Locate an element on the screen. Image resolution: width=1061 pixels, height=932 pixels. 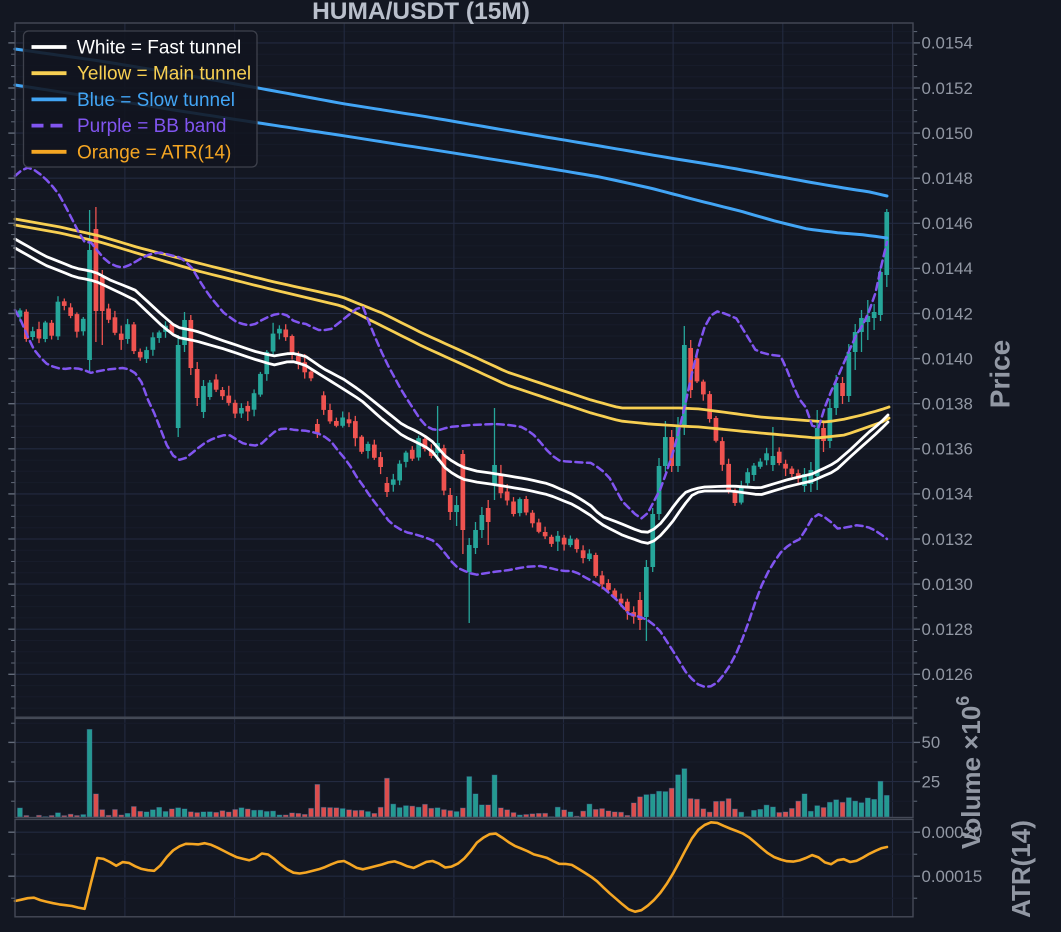
svg-text: Volume ×106 is located at coordinates (969, 772).